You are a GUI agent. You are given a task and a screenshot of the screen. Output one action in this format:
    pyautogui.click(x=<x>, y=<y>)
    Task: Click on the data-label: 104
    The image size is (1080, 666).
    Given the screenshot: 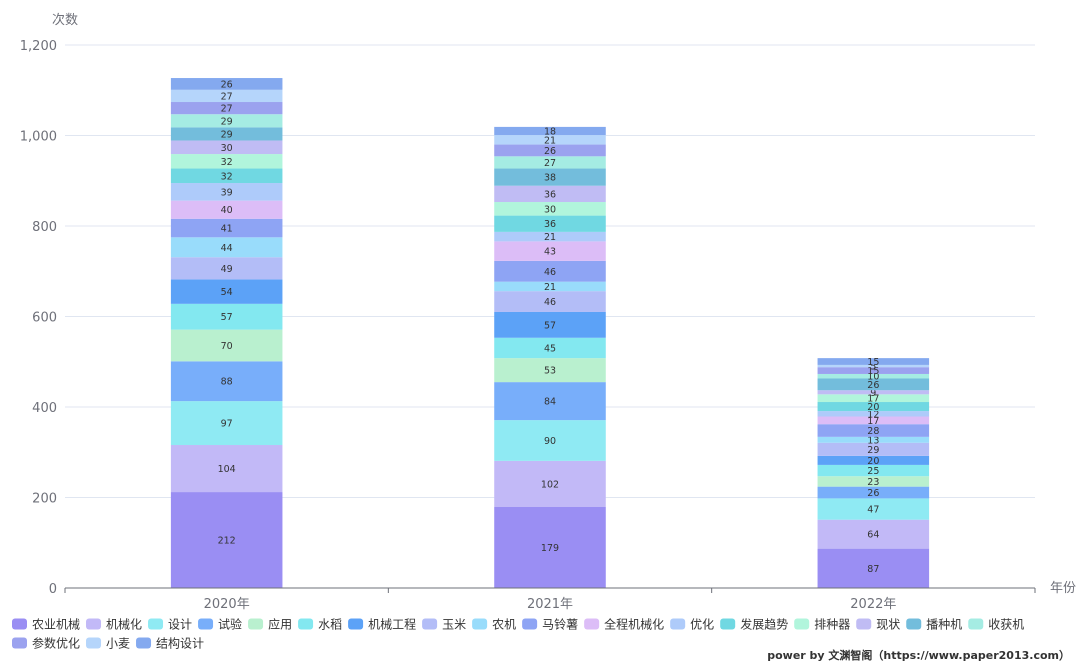 What is the action you would take?
    pyautogui.click(x=227, y=469)
    